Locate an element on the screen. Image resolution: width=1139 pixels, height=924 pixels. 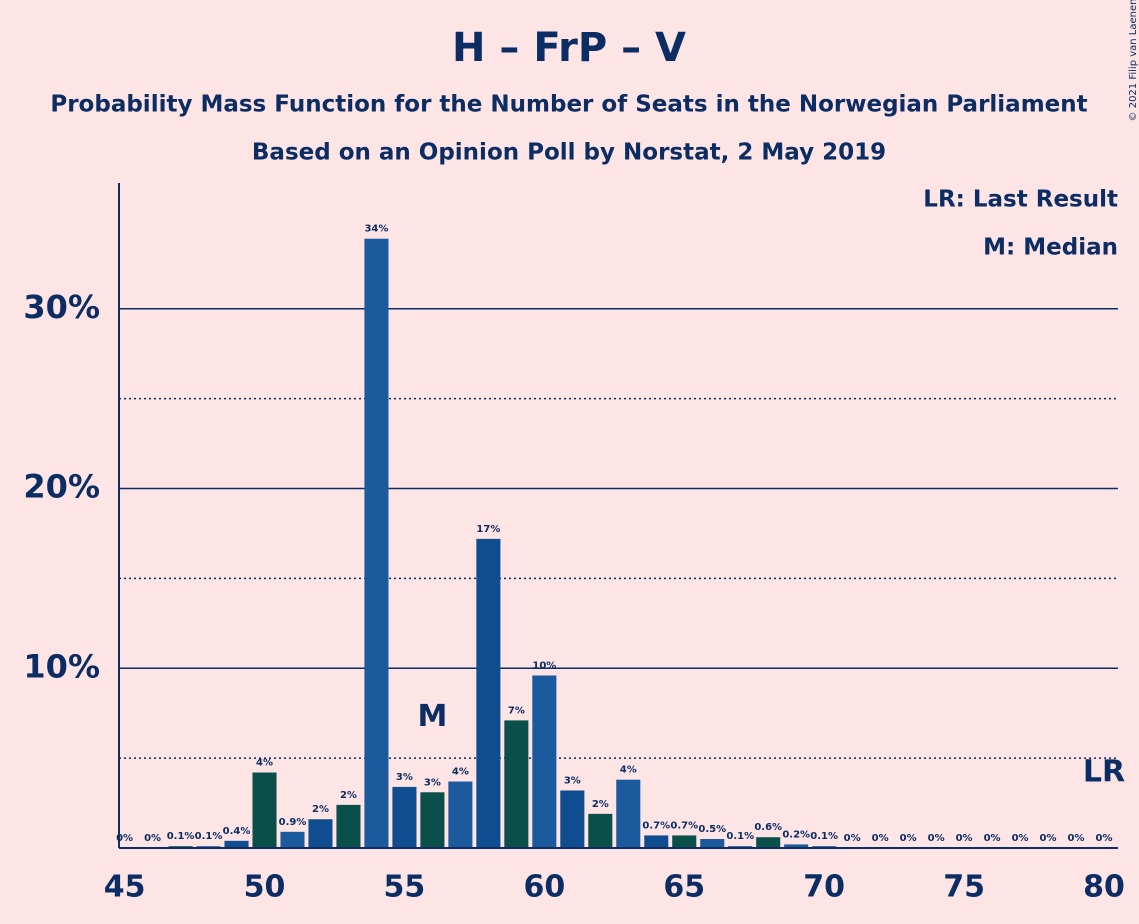
value-label: 0.9% is located at coordinates (293, 822).